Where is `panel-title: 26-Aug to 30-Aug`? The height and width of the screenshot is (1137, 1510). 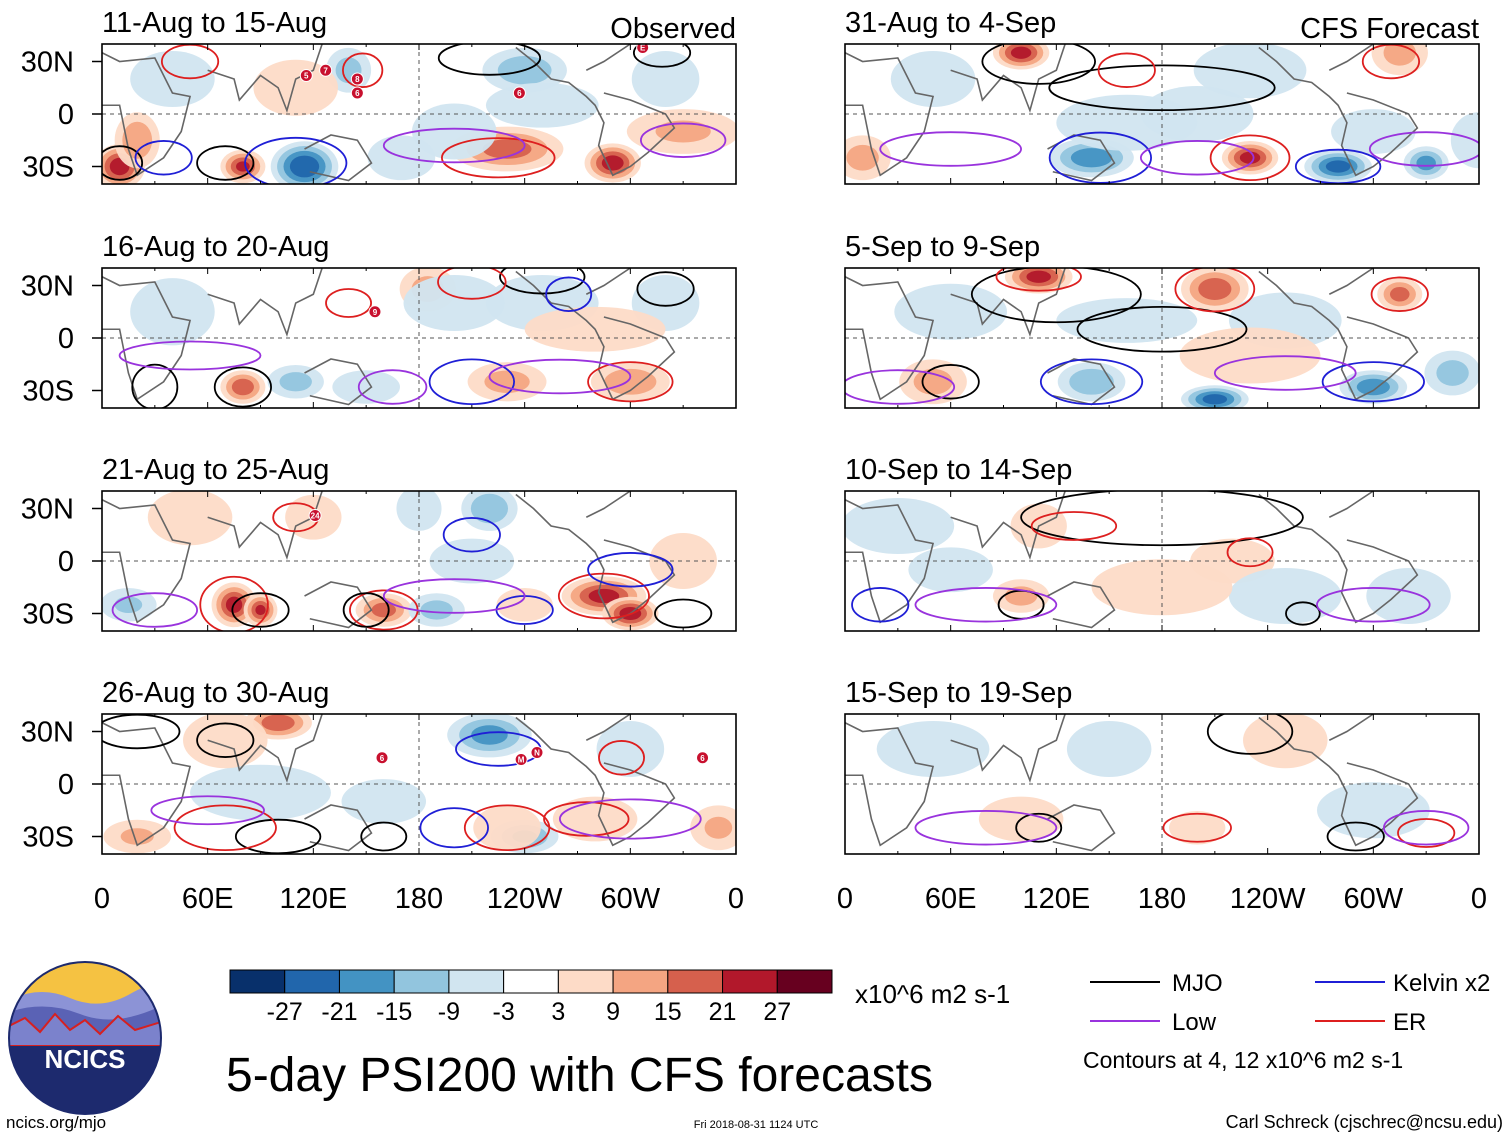
panel-title: 26-Aug to 30-Aug is located at coordinates (215, 693).